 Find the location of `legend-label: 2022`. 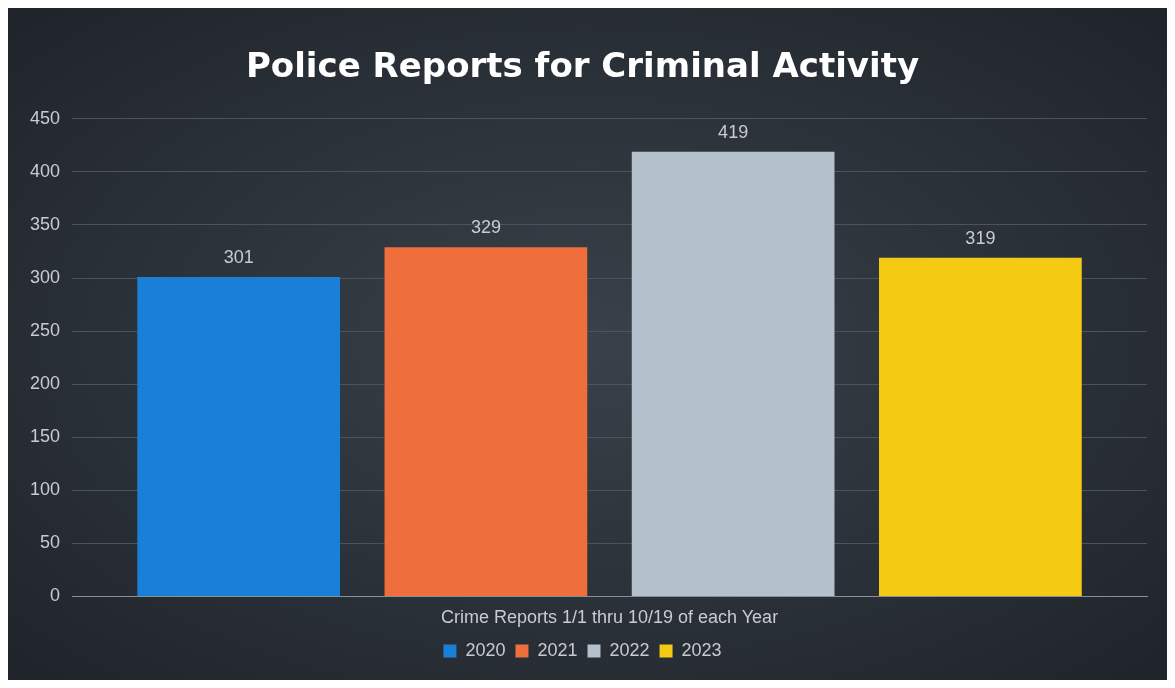

legend-label: 2022 is located at coordinates (629, 649).